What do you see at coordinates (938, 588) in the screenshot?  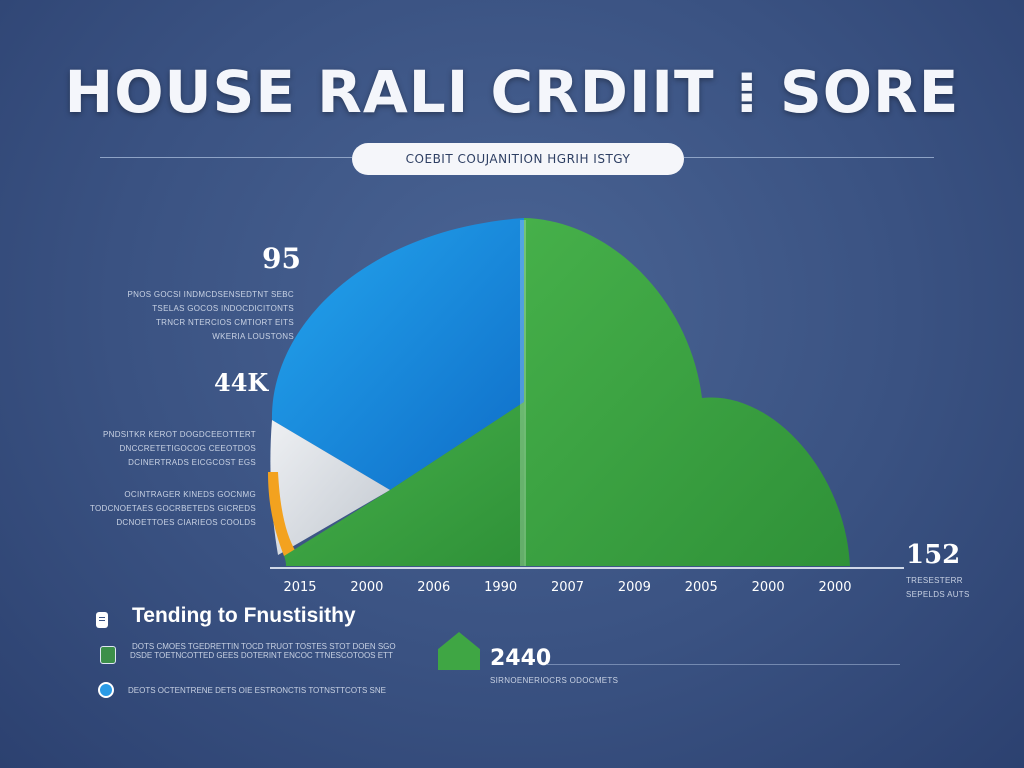 I see `right-value-sublabel: TRESESTERR SEPELDS AUTS` at bounding box center [938, 588].